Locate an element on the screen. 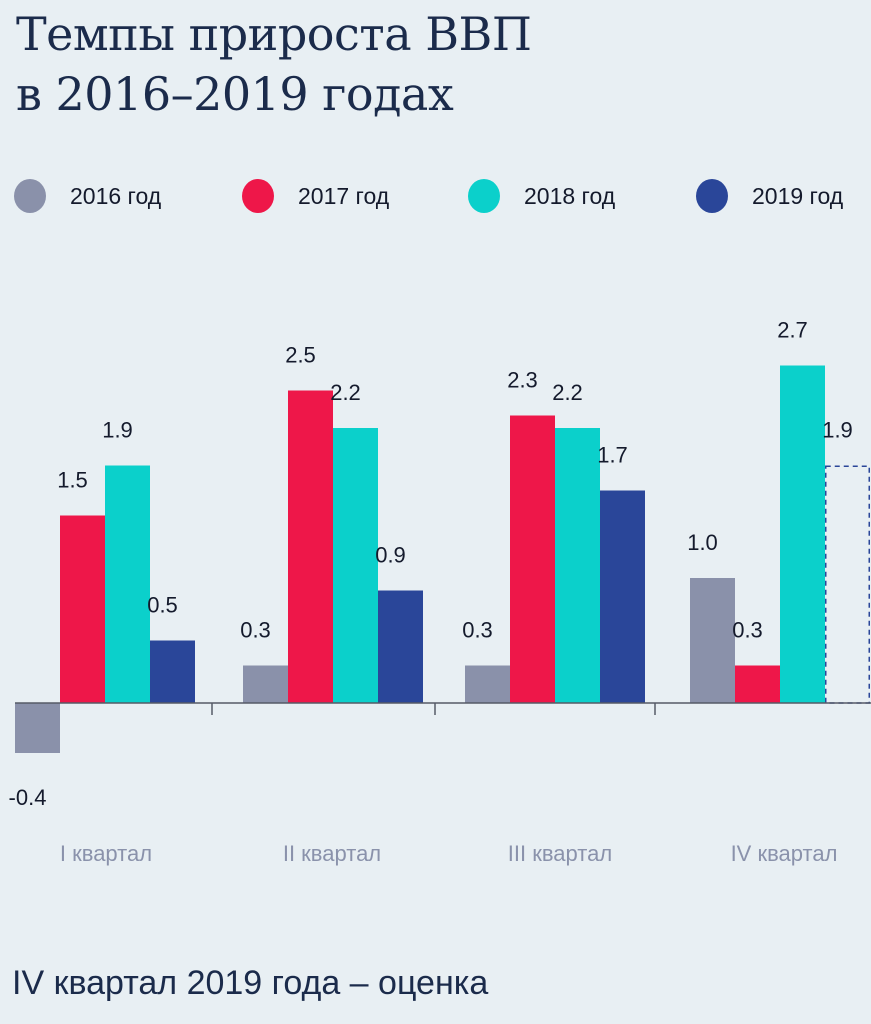 The width and height of the screenshot is (871, 1024). legend-item-2019: 2019 год is located at coordinates (769, 196).